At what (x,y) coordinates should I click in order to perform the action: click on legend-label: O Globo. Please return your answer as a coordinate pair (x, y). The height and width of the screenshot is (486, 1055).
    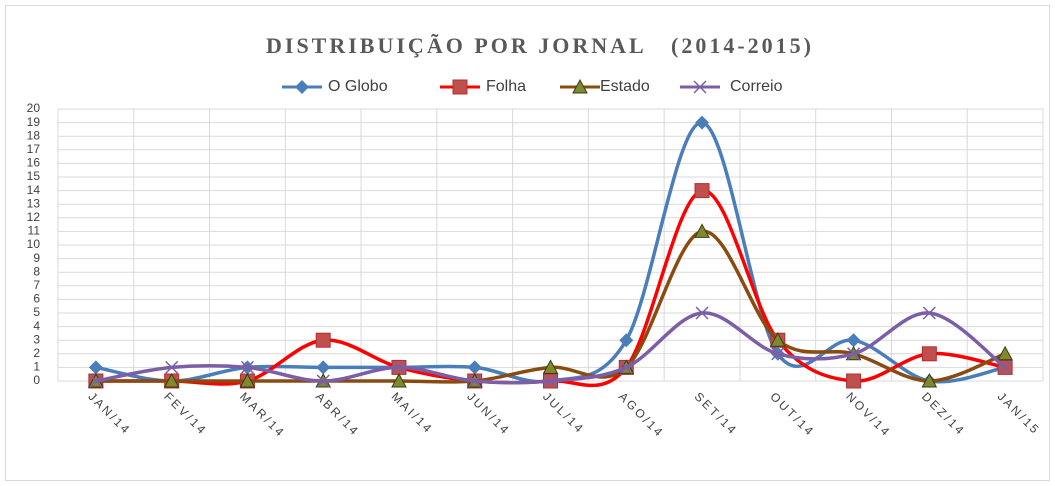
    Looking at the image, I should click on (358, 86).